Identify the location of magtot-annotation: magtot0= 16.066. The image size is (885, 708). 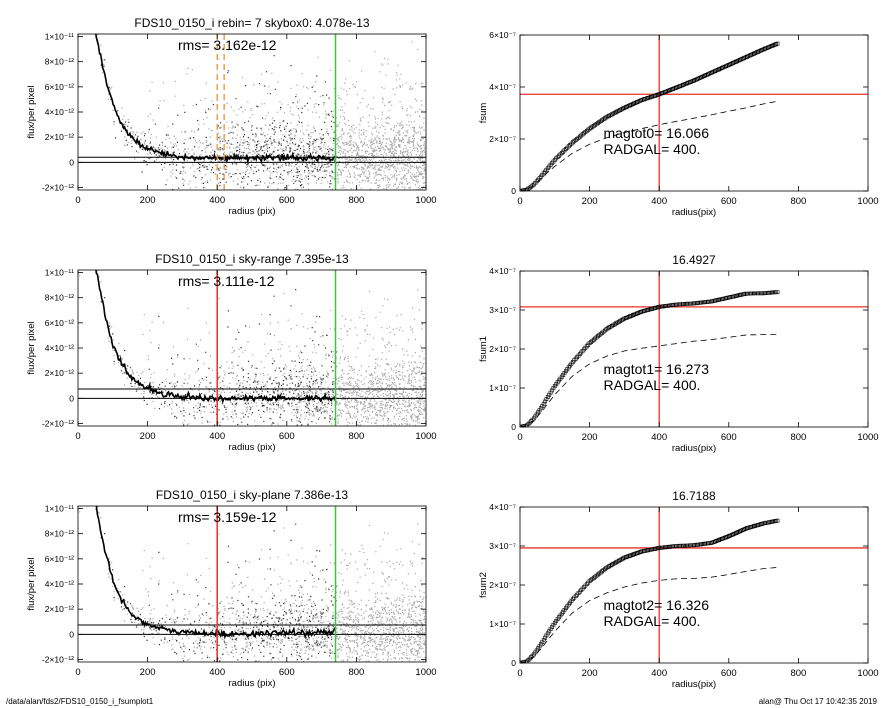
(657, 133).